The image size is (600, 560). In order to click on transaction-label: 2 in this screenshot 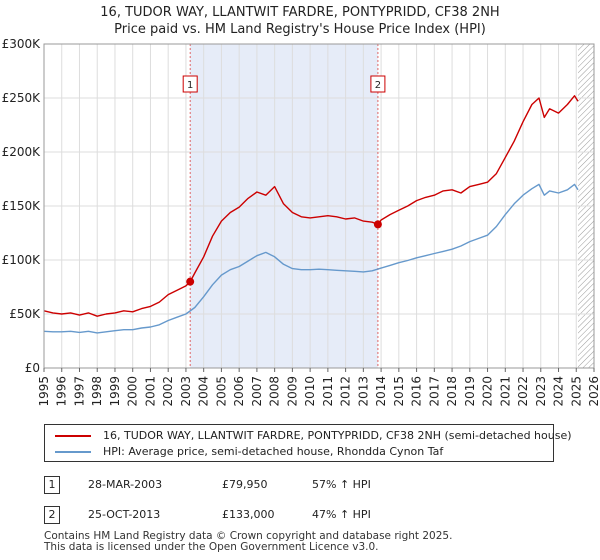, I will do `click(378, 85)`.